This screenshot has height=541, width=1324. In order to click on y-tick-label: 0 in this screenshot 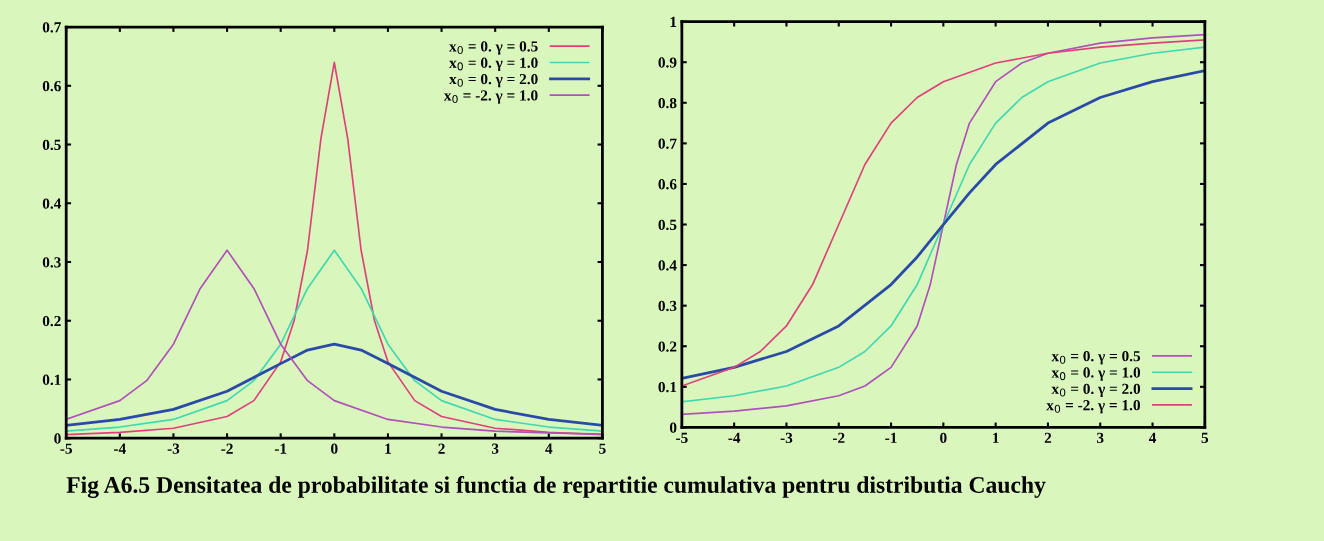, I will do `click(673, 427)`.